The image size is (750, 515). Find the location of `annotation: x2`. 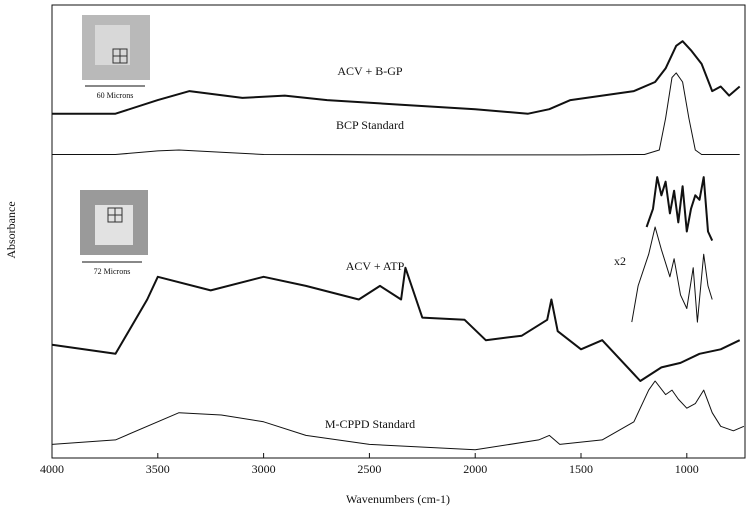

annotation: x2 is located at coordinates (620, 261).